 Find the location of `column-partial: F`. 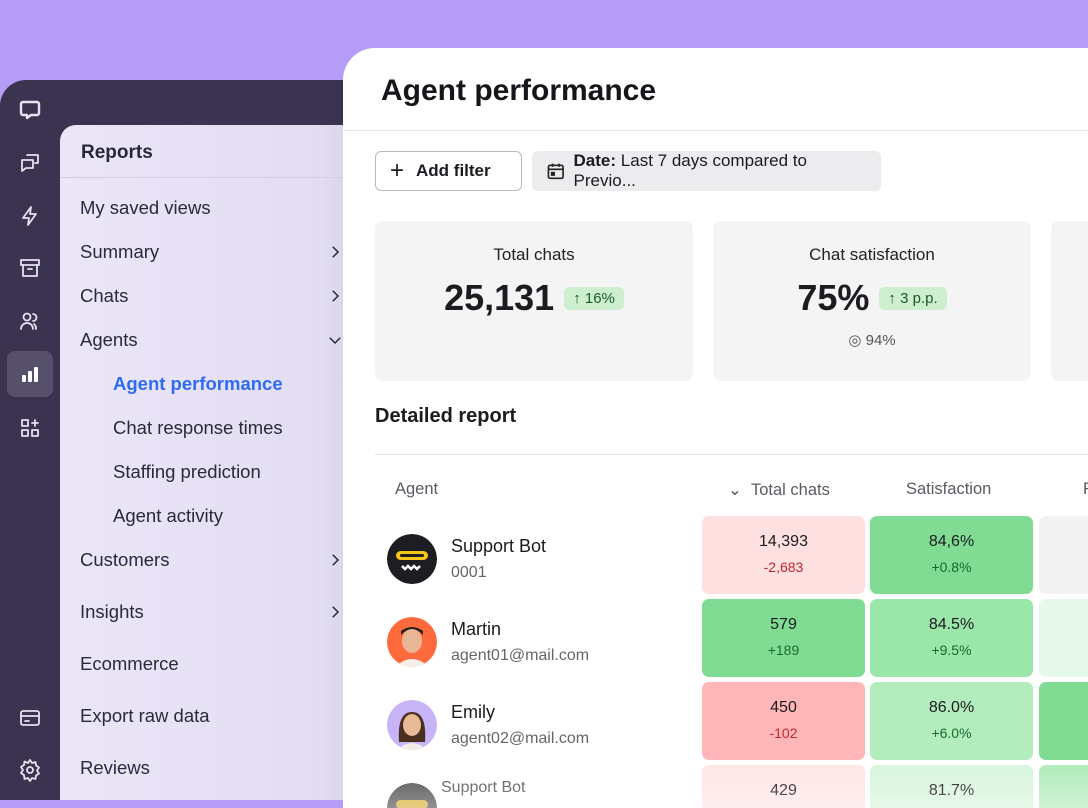

column-partial: F is located at coordinates (1085, 489).